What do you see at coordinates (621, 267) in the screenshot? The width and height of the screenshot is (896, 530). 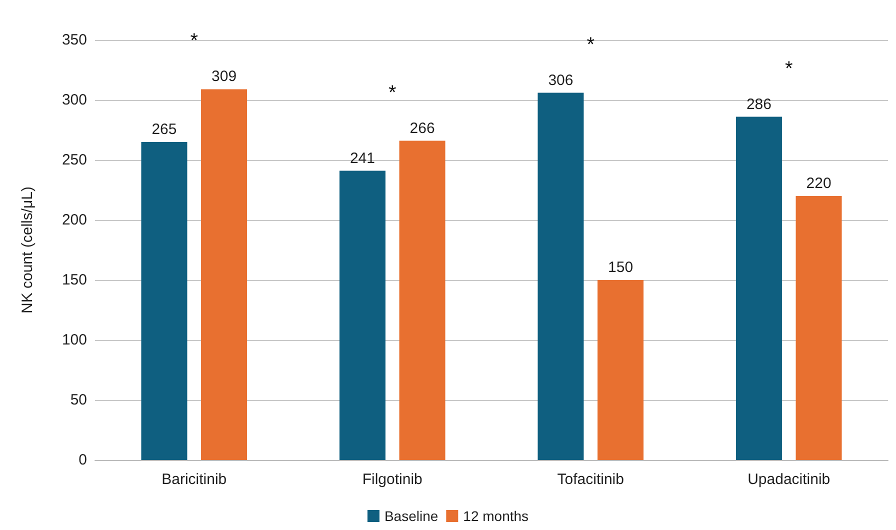 I see `data-label: 150` at bounding box center [621, 267].